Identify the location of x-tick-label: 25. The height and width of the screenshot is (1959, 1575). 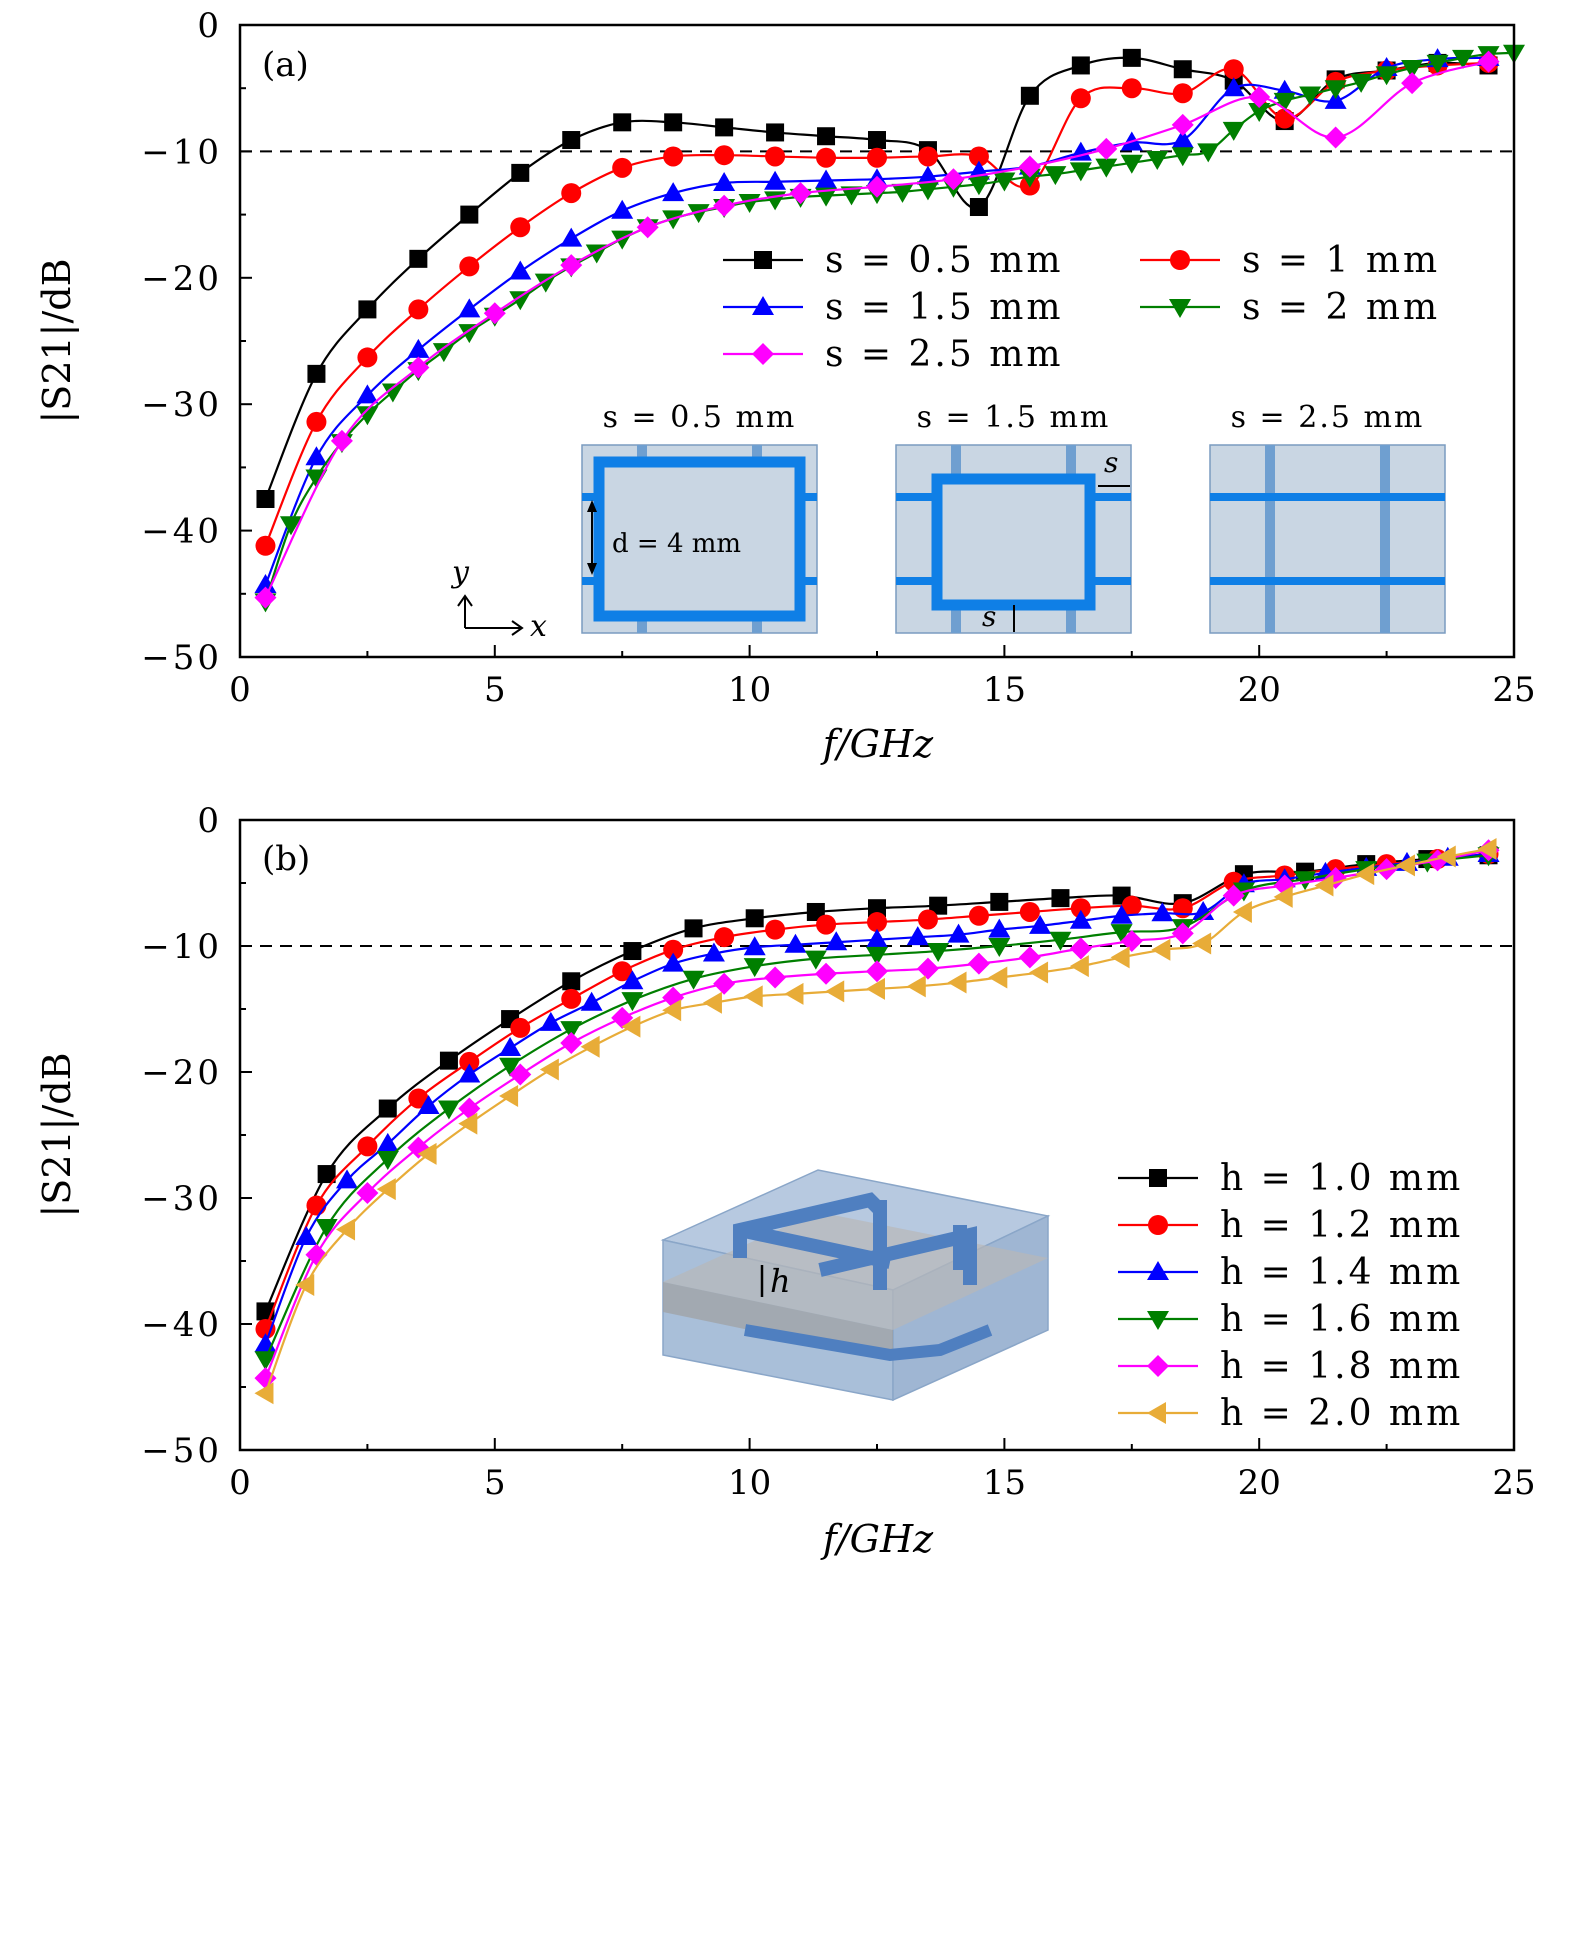
(1513, 1483).